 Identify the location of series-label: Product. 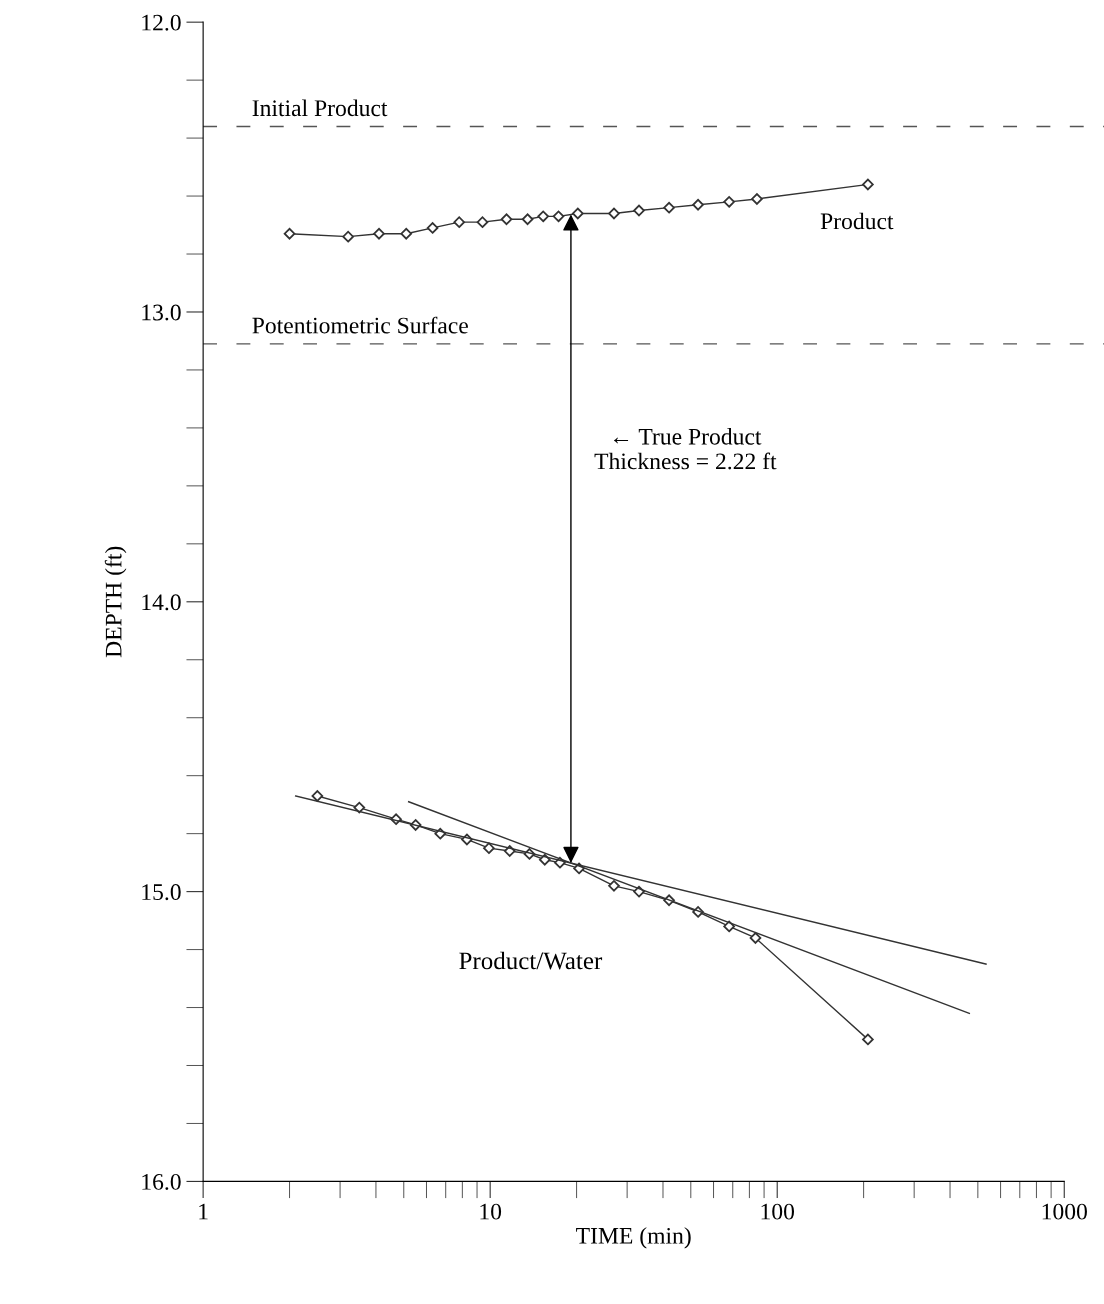
(857, 221).